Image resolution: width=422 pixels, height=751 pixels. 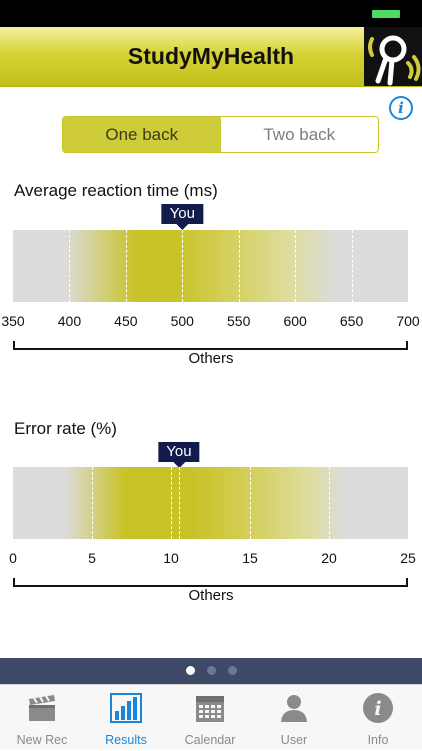 What do you see at coordinates (408, 558) in the screenshot?
I see `axis-tick: 25` at bounding box center [408, 558].